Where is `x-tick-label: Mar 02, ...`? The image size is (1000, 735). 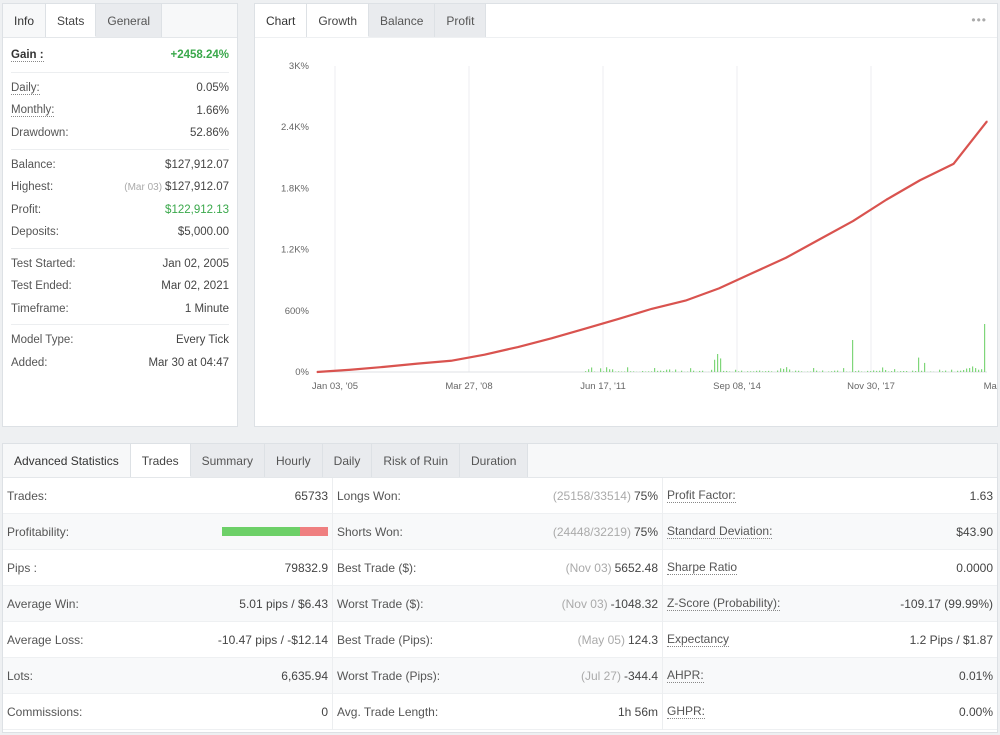
x-tick-label: Mar 02, ... is located at coordinates (990, 386).